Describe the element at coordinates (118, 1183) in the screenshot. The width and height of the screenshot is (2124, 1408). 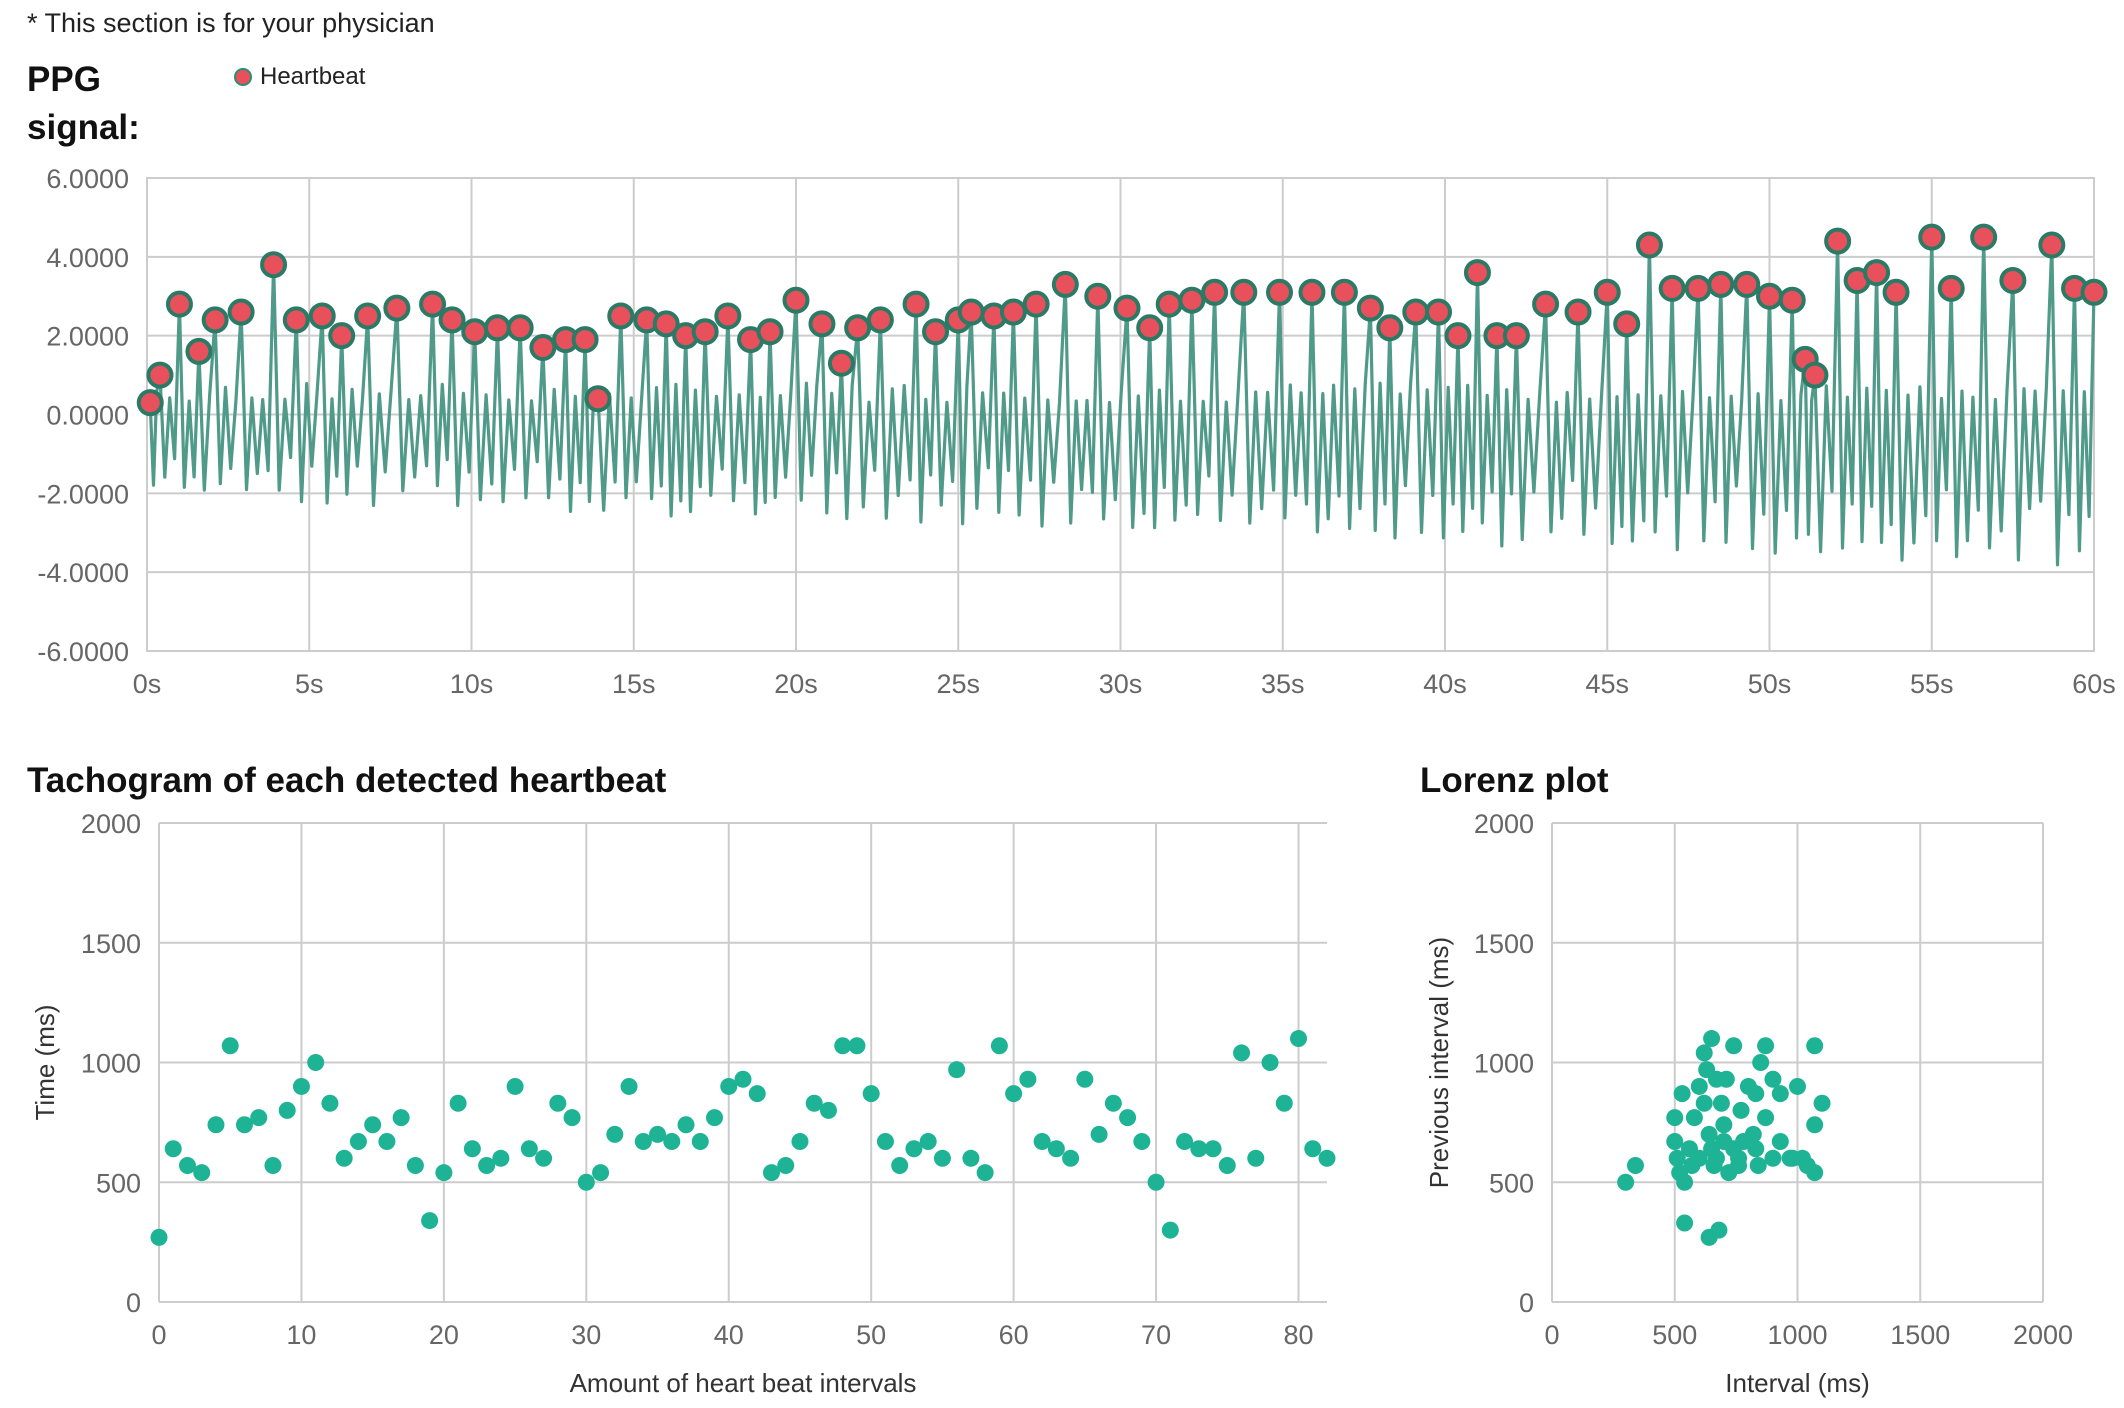
I see `tachogram-y-tick-label: 500` at that location.